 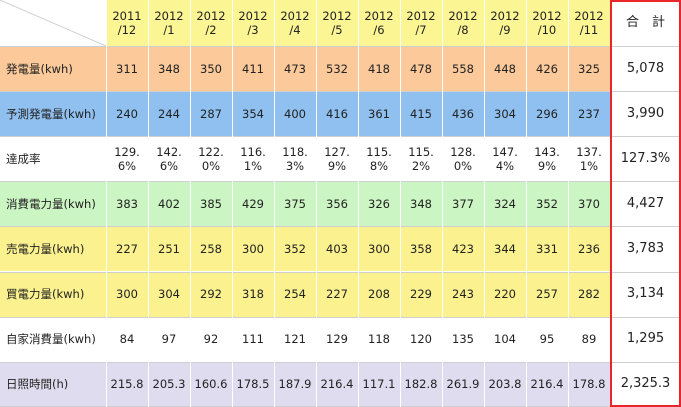 I want to click on table-cell: 205.3, so click(x=169, y=384).